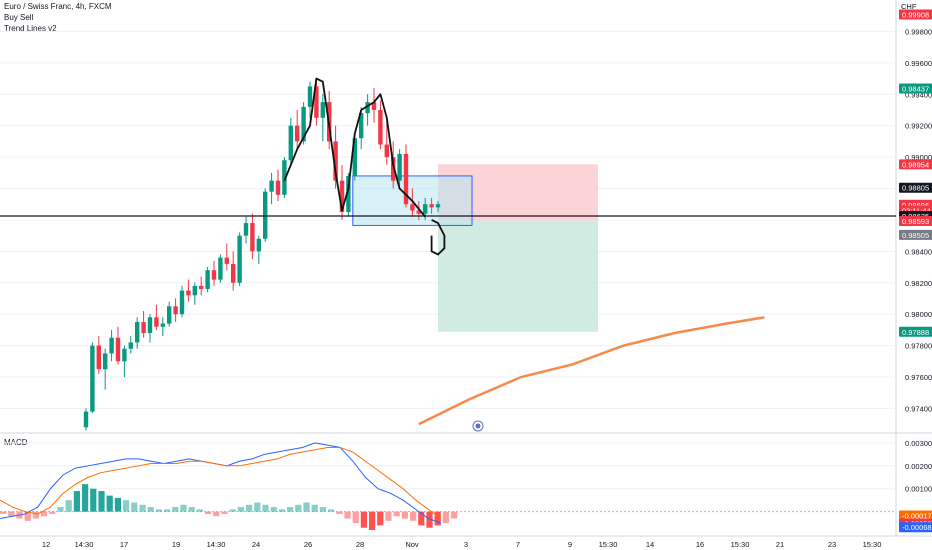 This screenshot has height=550, width=932. Describe the element at coordinates (46, 544) in the screenshot. I see `x-tick-label: 12` at that location.